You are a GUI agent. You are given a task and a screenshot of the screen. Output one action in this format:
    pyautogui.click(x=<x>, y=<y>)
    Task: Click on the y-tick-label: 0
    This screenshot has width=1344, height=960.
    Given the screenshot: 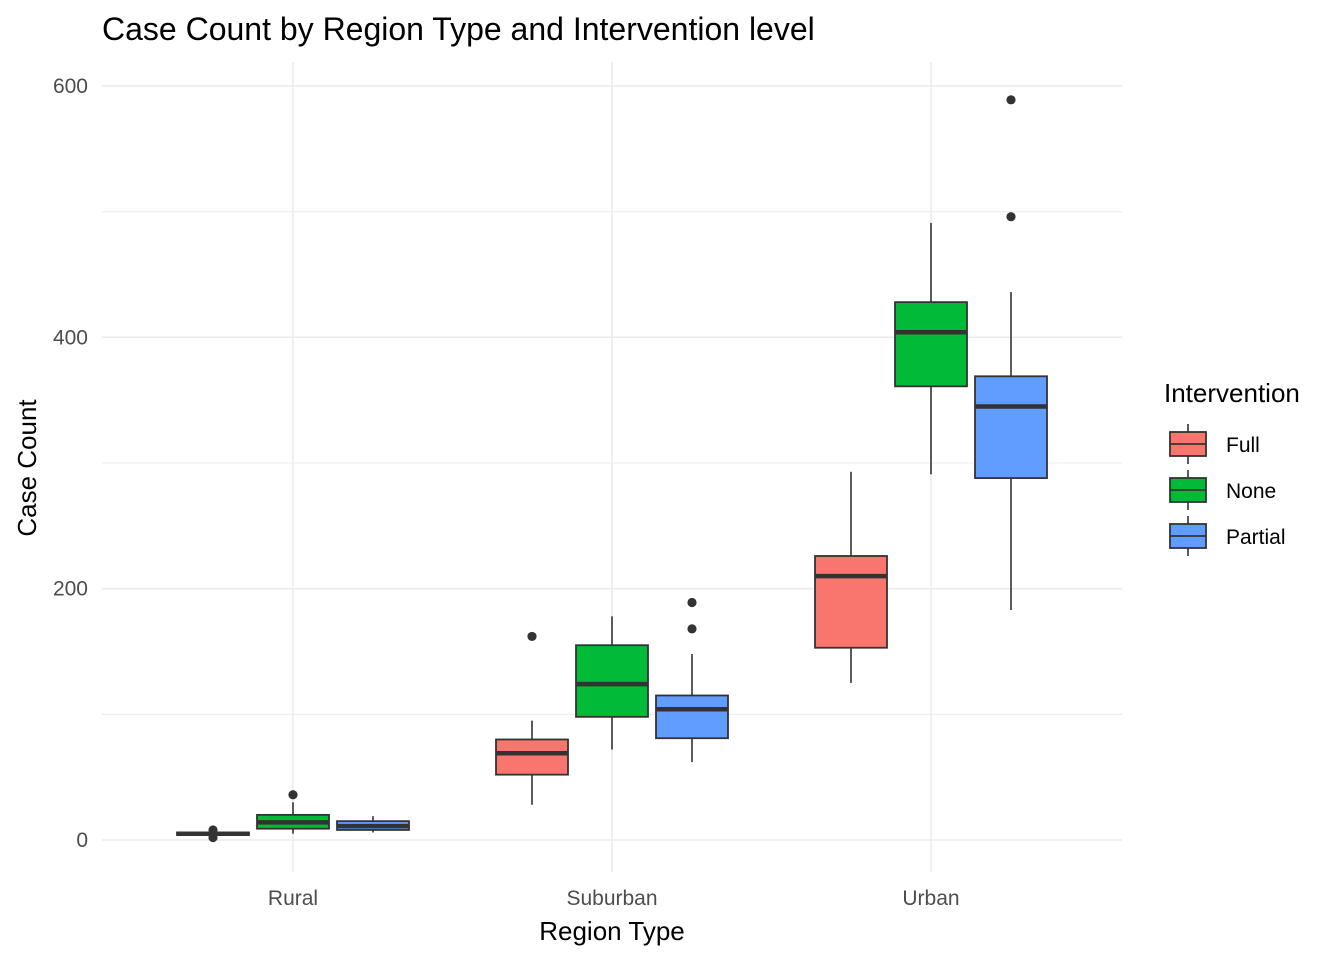 What is the action you would take?
    pyautogui.click(x=82, y=840)
    